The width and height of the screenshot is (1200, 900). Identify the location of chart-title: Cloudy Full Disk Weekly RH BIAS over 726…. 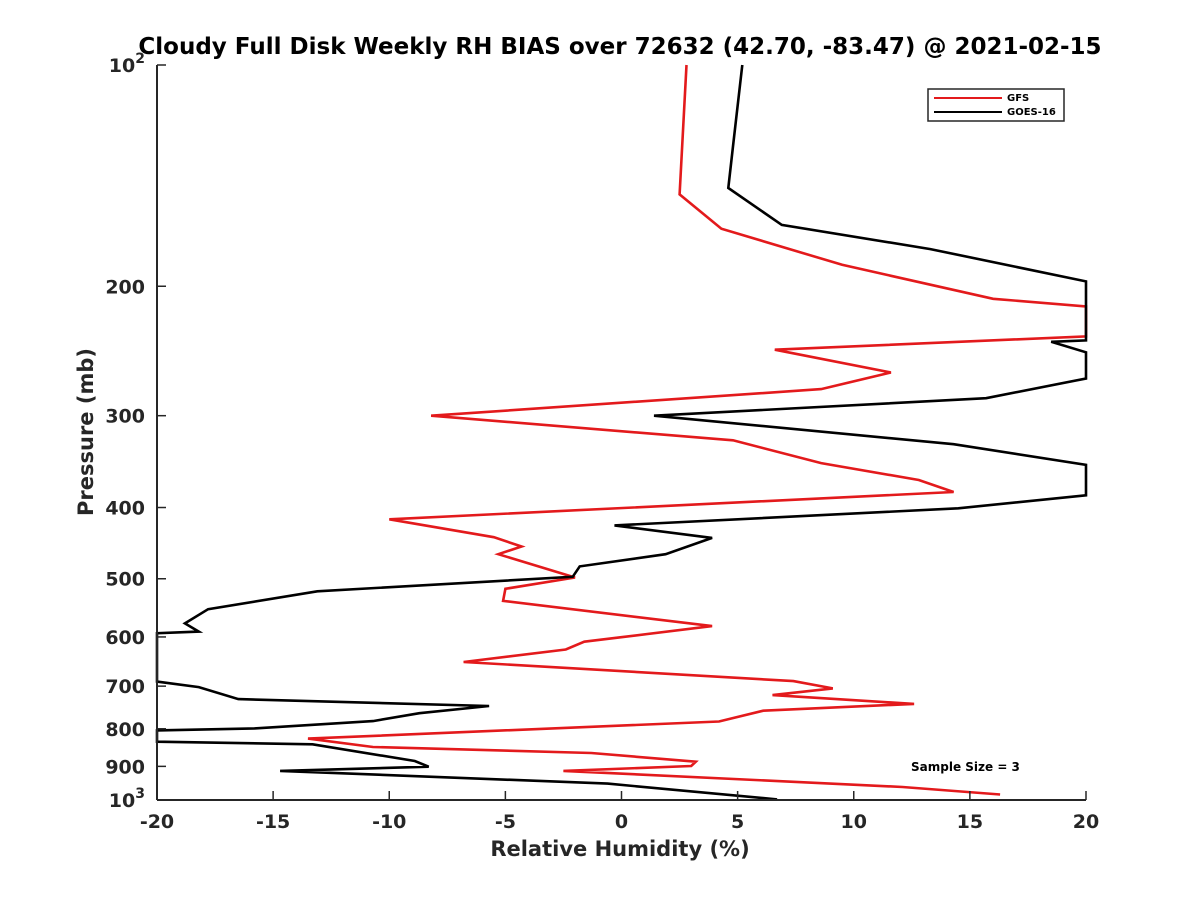
(619, 47).